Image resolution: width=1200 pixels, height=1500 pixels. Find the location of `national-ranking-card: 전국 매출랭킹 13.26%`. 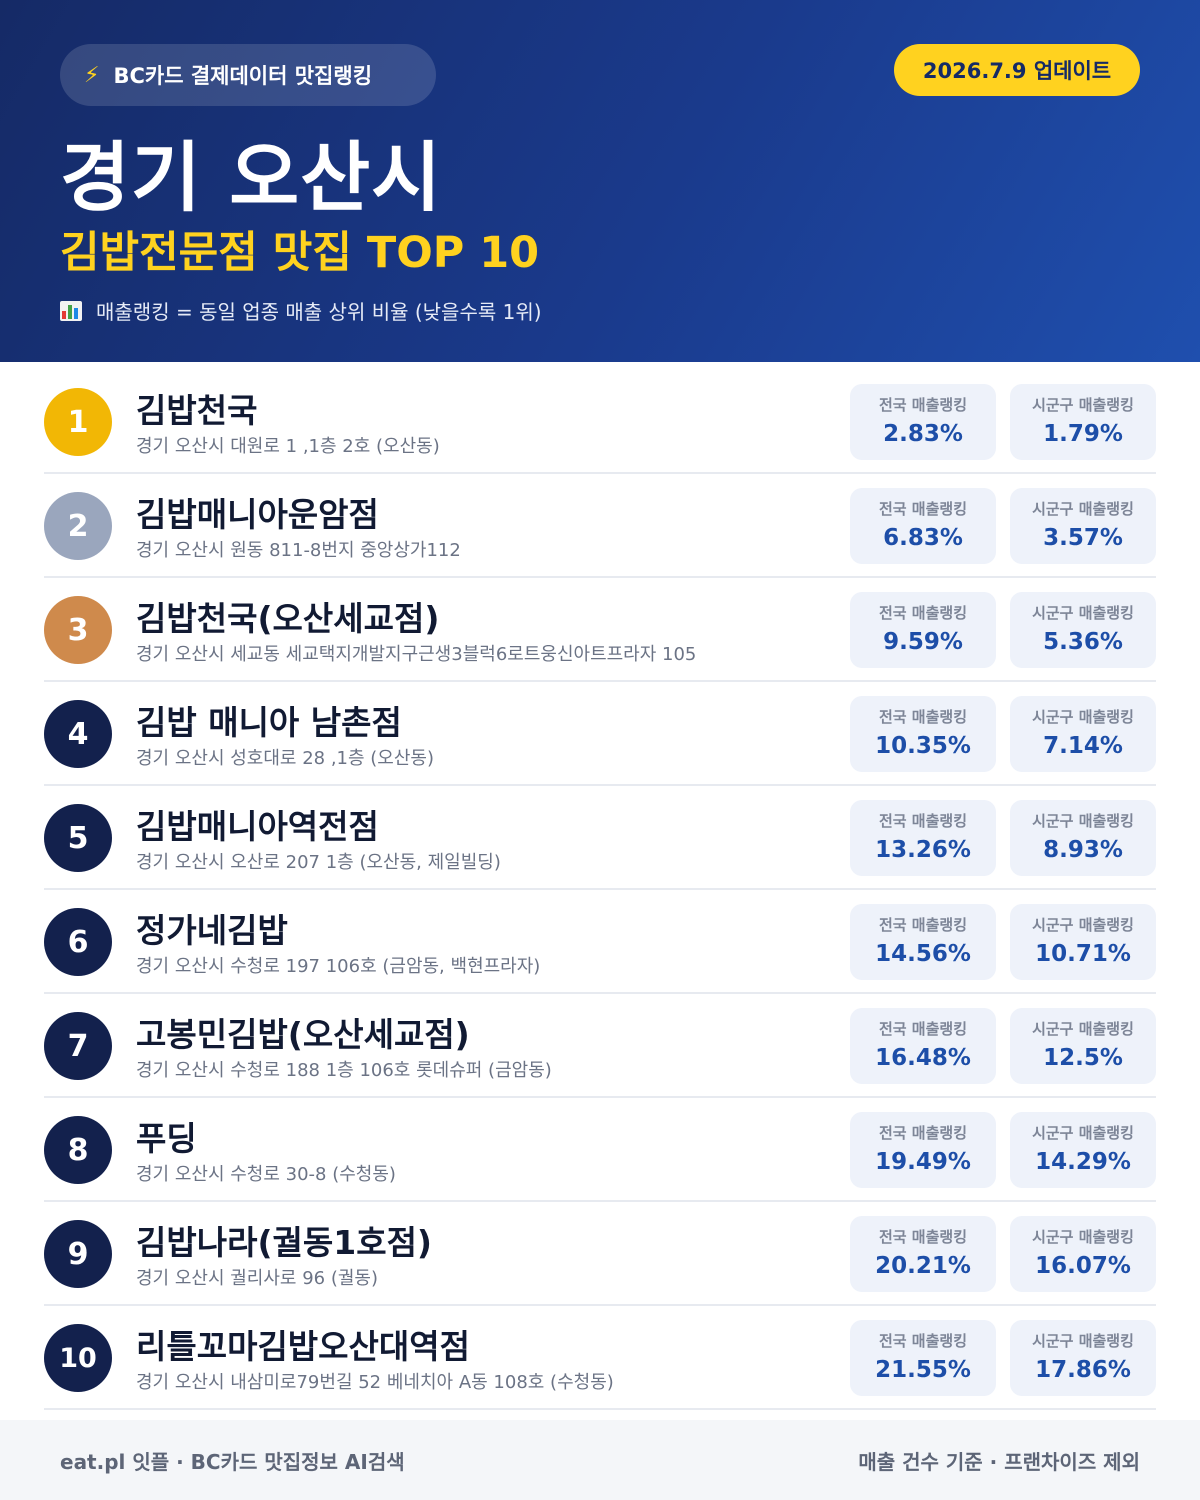

national-ranking-card: 전국 매출랭킹 13.26% is located at coordinates (923, 838).